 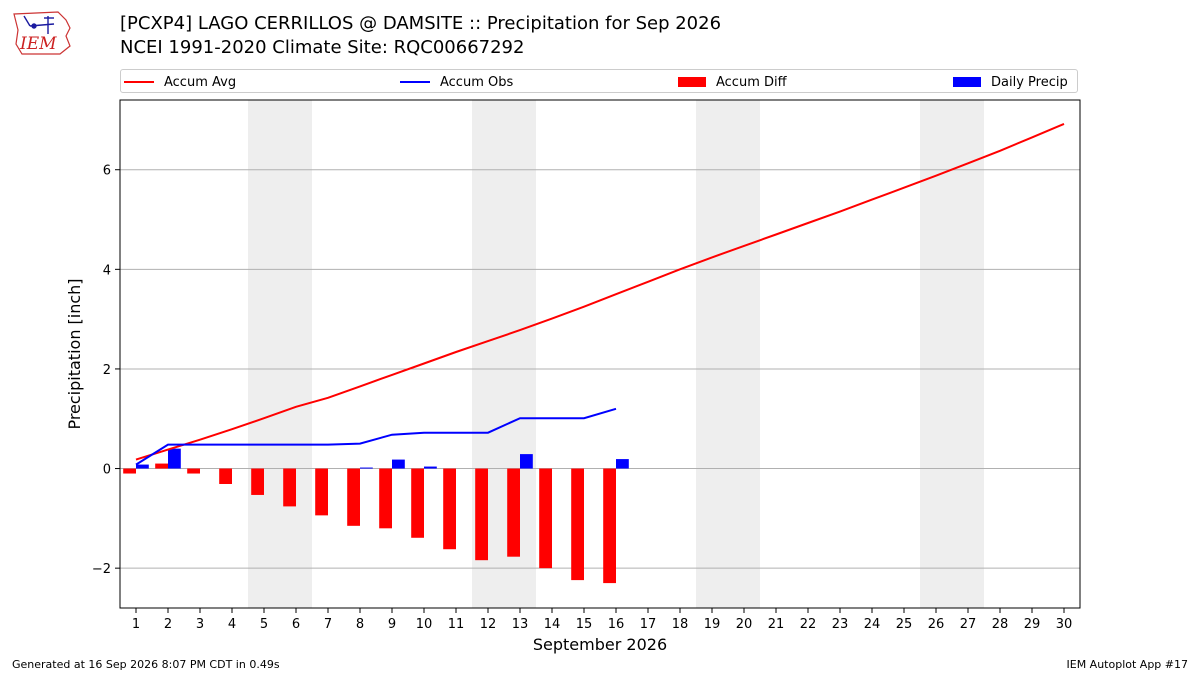 I want to click on y-tick-label: −2, so click(x=101, y=569).